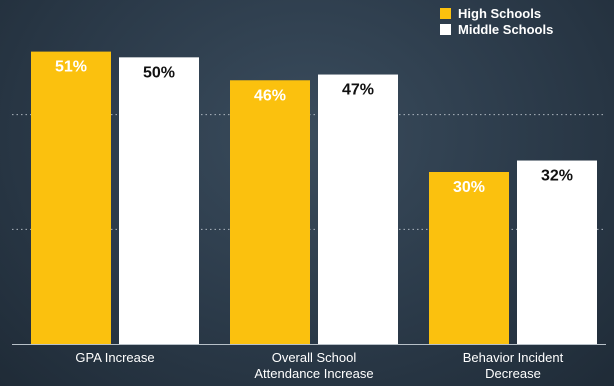  Describe the element at coordinates (505, 29) in the screenshot. I see `legend-label-middle-schools: Middle Schools` at that location.